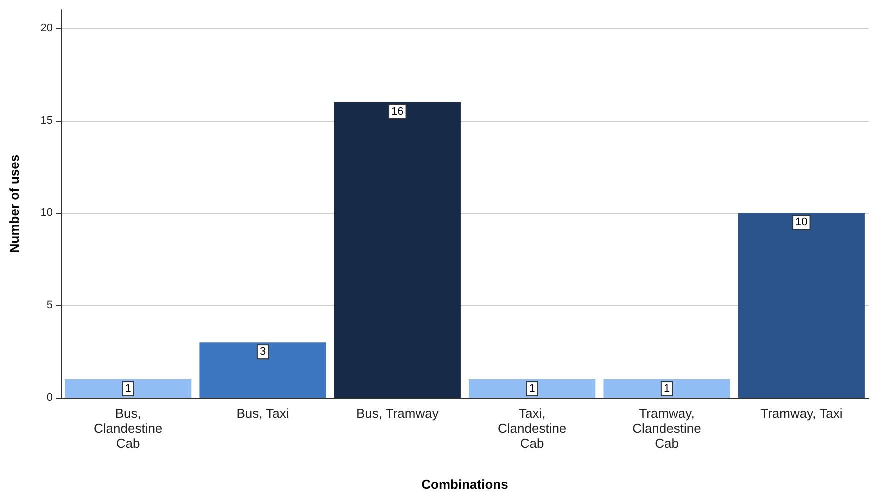  What do you see at coordinates (398, 112) in the screenshot?
I see `data-label: 16` at bounding box center [398, 112].